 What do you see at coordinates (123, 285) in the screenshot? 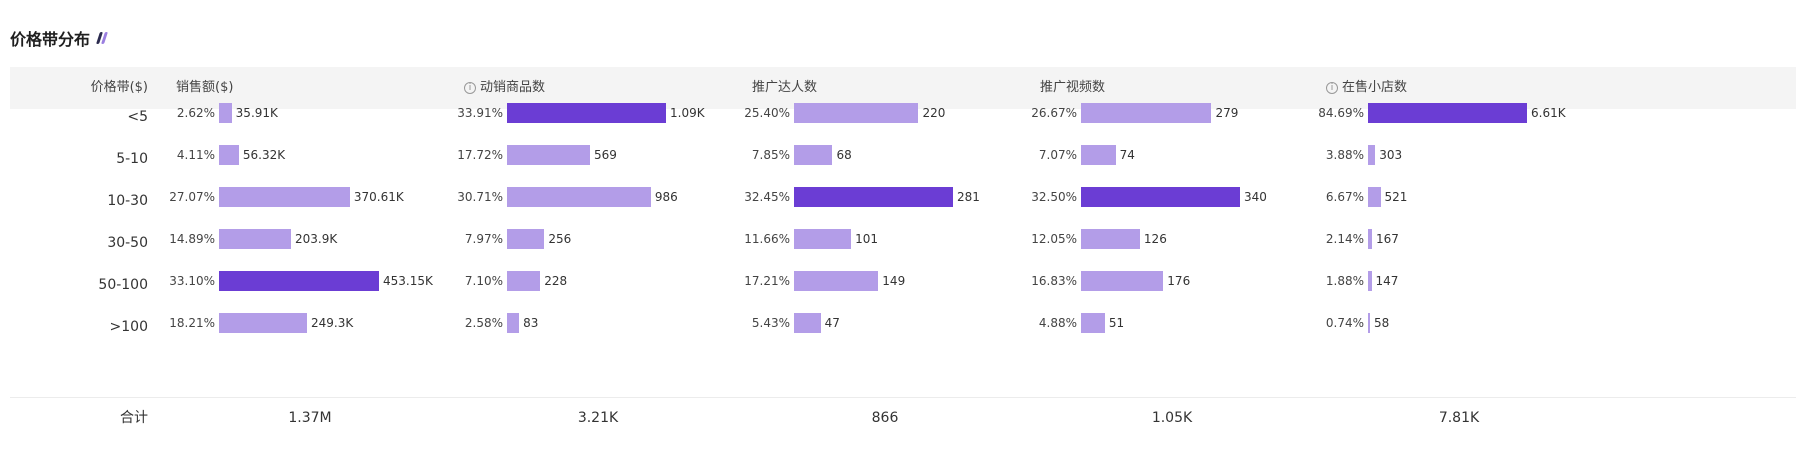
I see `row-label: 50-100` at bounding box center [123, 285].